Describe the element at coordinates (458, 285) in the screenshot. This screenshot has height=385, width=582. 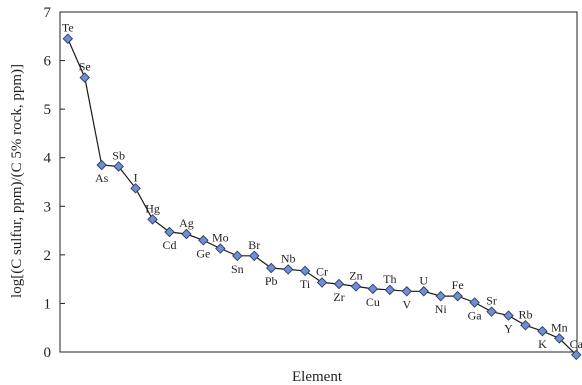
I see `point-label-fe: Fe` at that location.